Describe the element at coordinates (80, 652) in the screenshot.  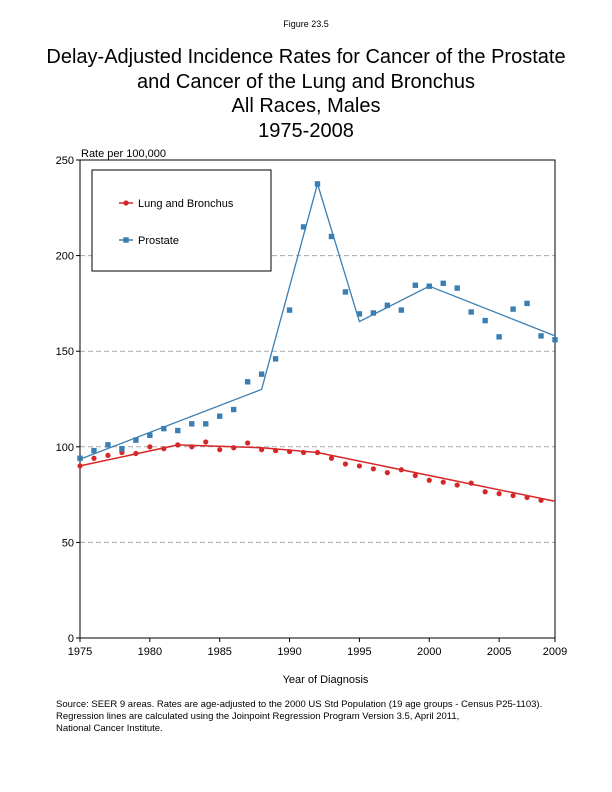
I see `x-tick-label: 1975` at that location.